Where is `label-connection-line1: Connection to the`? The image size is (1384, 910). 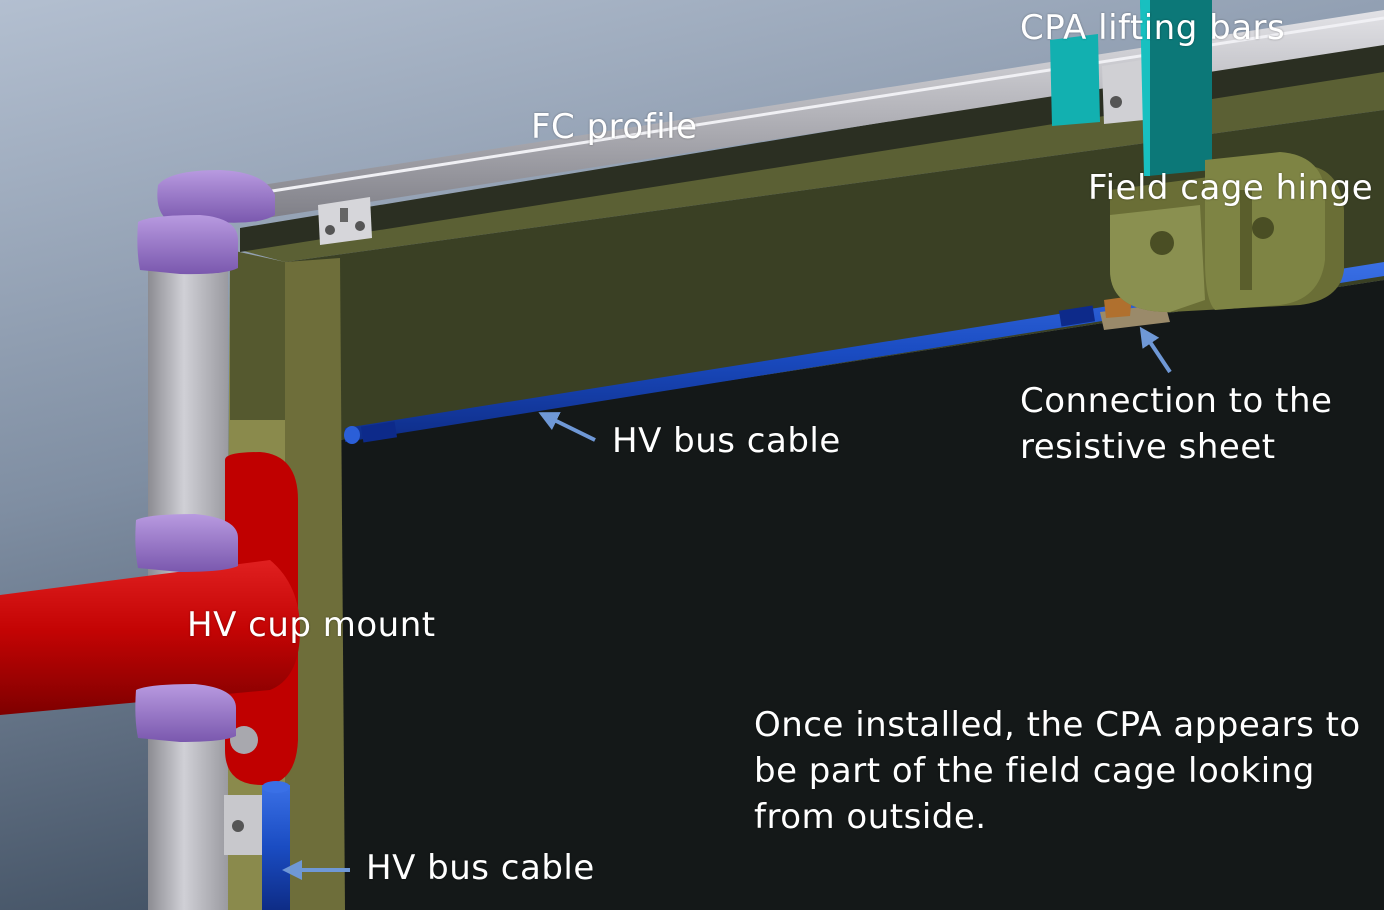
label-connection-line1: Connection to the is located at coordinates (1176, 401).